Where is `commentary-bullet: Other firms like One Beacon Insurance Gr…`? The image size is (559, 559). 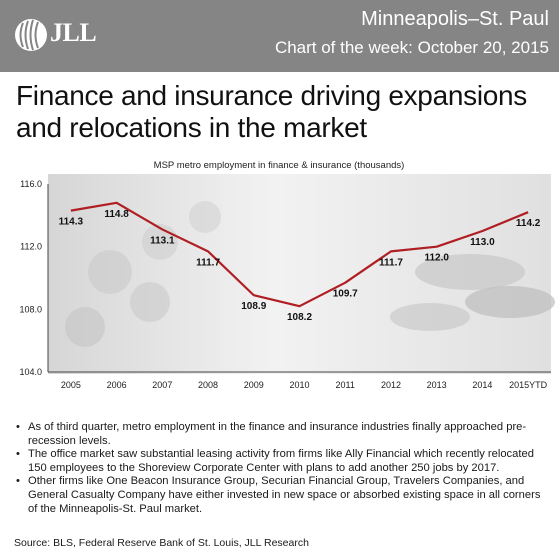 commentary-bullet: Other firms like One Beacon Insurance Gr… is located at coordinates (281, 495).